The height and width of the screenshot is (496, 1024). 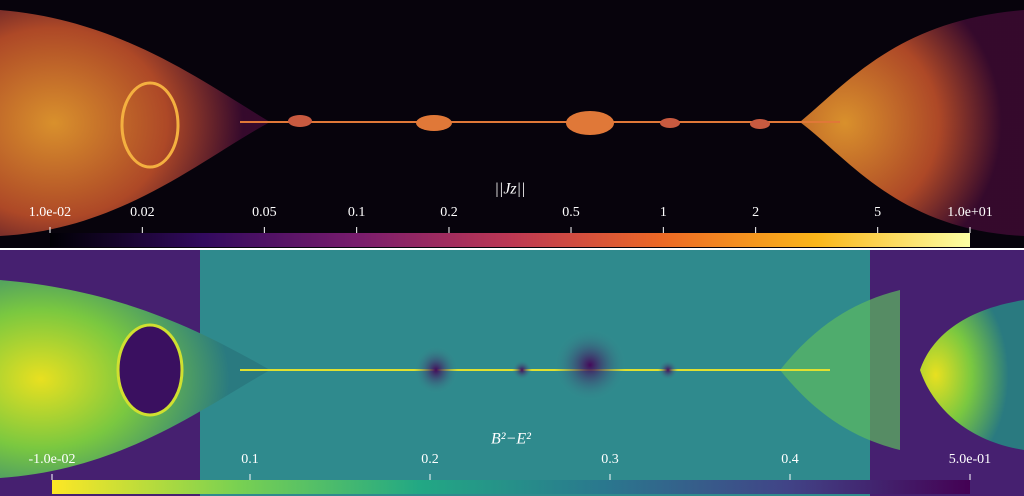 What do you see at coordinates (790, 459) in the screenshot?
I see `tick-label: 0.4` at bounding box center [790, 459].